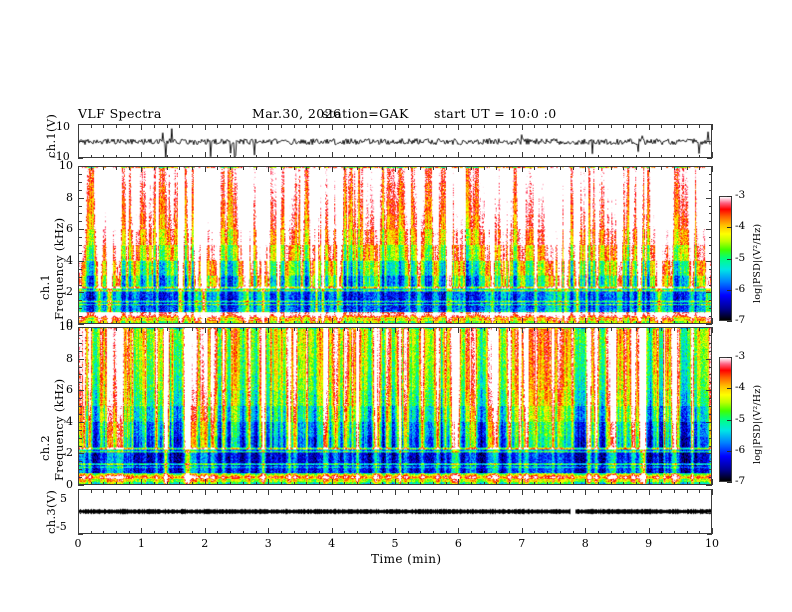 The height and width of the screenshot is (612, 792). Describe the element at coordinates (332, 543) in the screenshot. I see `xtick-label-4: 4` at that location.